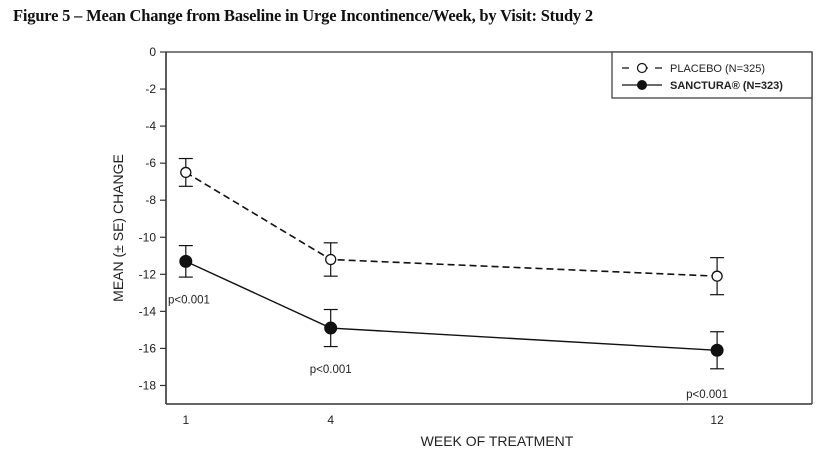 The image size is (820, 456). Describe the element at coordinates (453, 420) in the screenshot. I see `x-axis: 1 4 12` at that location.